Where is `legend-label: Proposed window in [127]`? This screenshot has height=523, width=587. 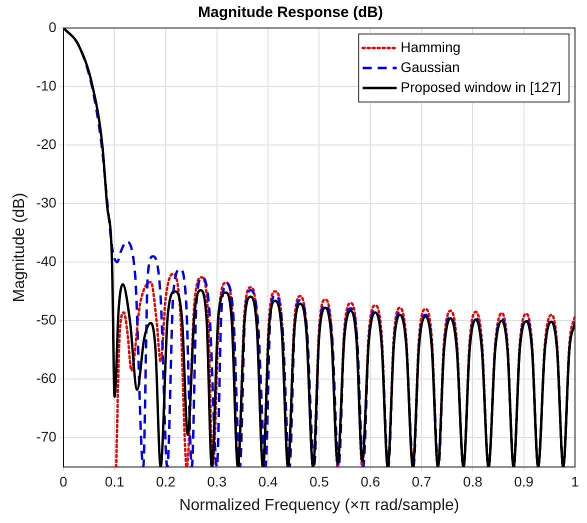 legend-label: Proposed window in [127] is located at coordinates (481, 86).